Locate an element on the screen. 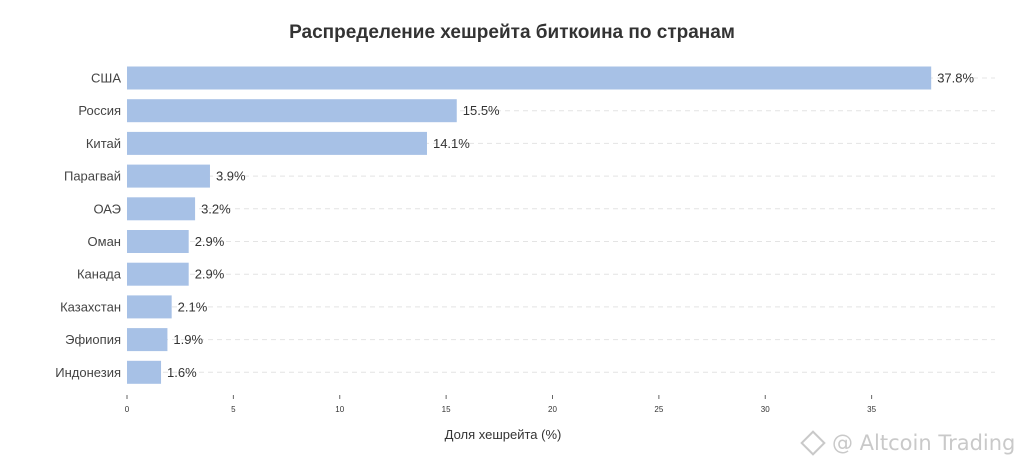 The height and width of the screenshot is (467, 1024). x-axis-title: Доля хешрейта (%) is located at coordinates (503, 434).